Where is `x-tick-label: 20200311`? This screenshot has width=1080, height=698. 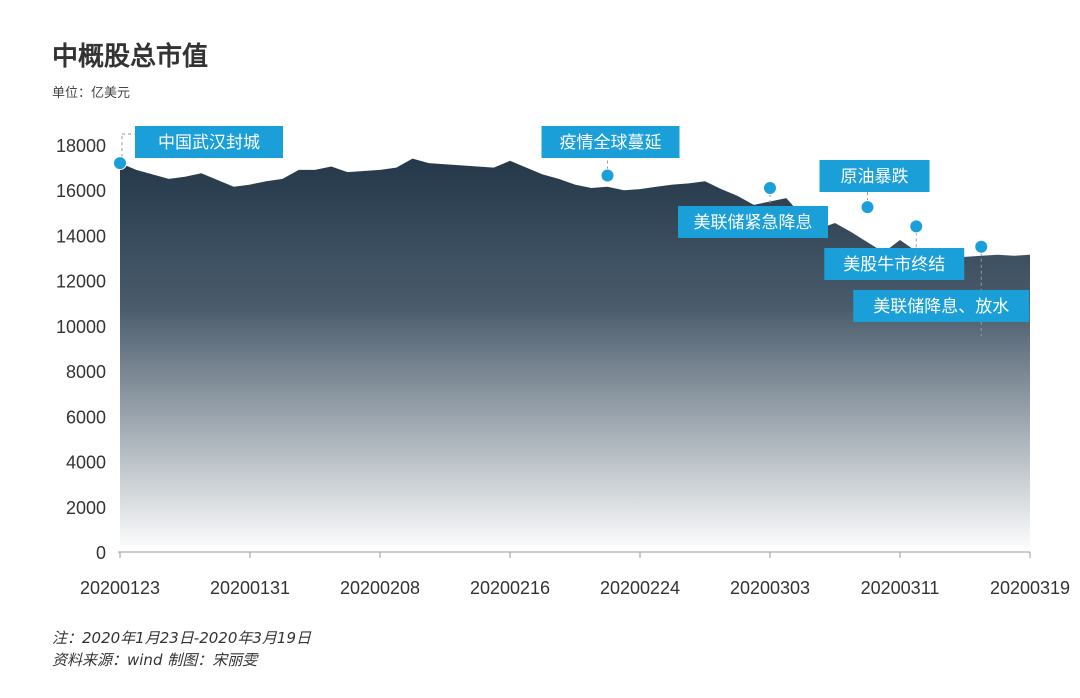
x-tick-label: 20200311 is located at coordinates (900, 588).